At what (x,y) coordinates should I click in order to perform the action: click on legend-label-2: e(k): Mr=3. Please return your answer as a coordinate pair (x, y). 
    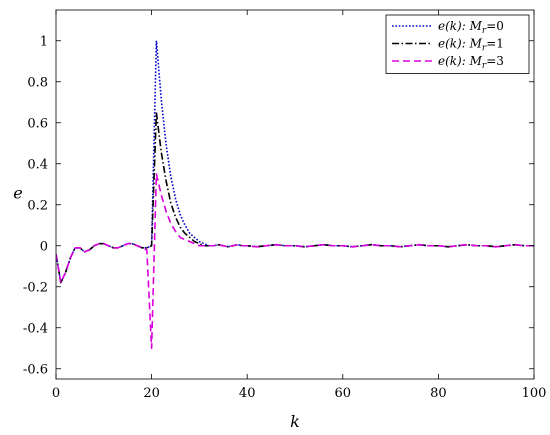
    Looking at the image, I should click on (471, 62).